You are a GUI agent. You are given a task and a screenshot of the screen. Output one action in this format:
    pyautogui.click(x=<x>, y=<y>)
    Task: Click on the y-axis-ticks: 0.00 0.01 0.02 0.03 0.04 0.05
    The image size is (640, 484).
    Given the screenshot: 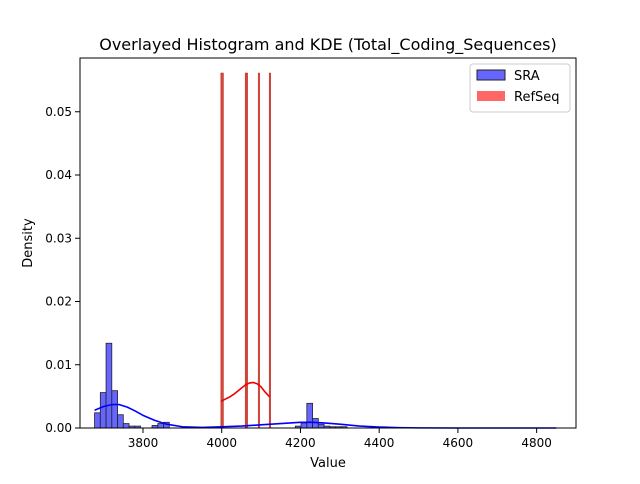 What is the action you would take?
    pyautogui.click(x=62, y=270)
    